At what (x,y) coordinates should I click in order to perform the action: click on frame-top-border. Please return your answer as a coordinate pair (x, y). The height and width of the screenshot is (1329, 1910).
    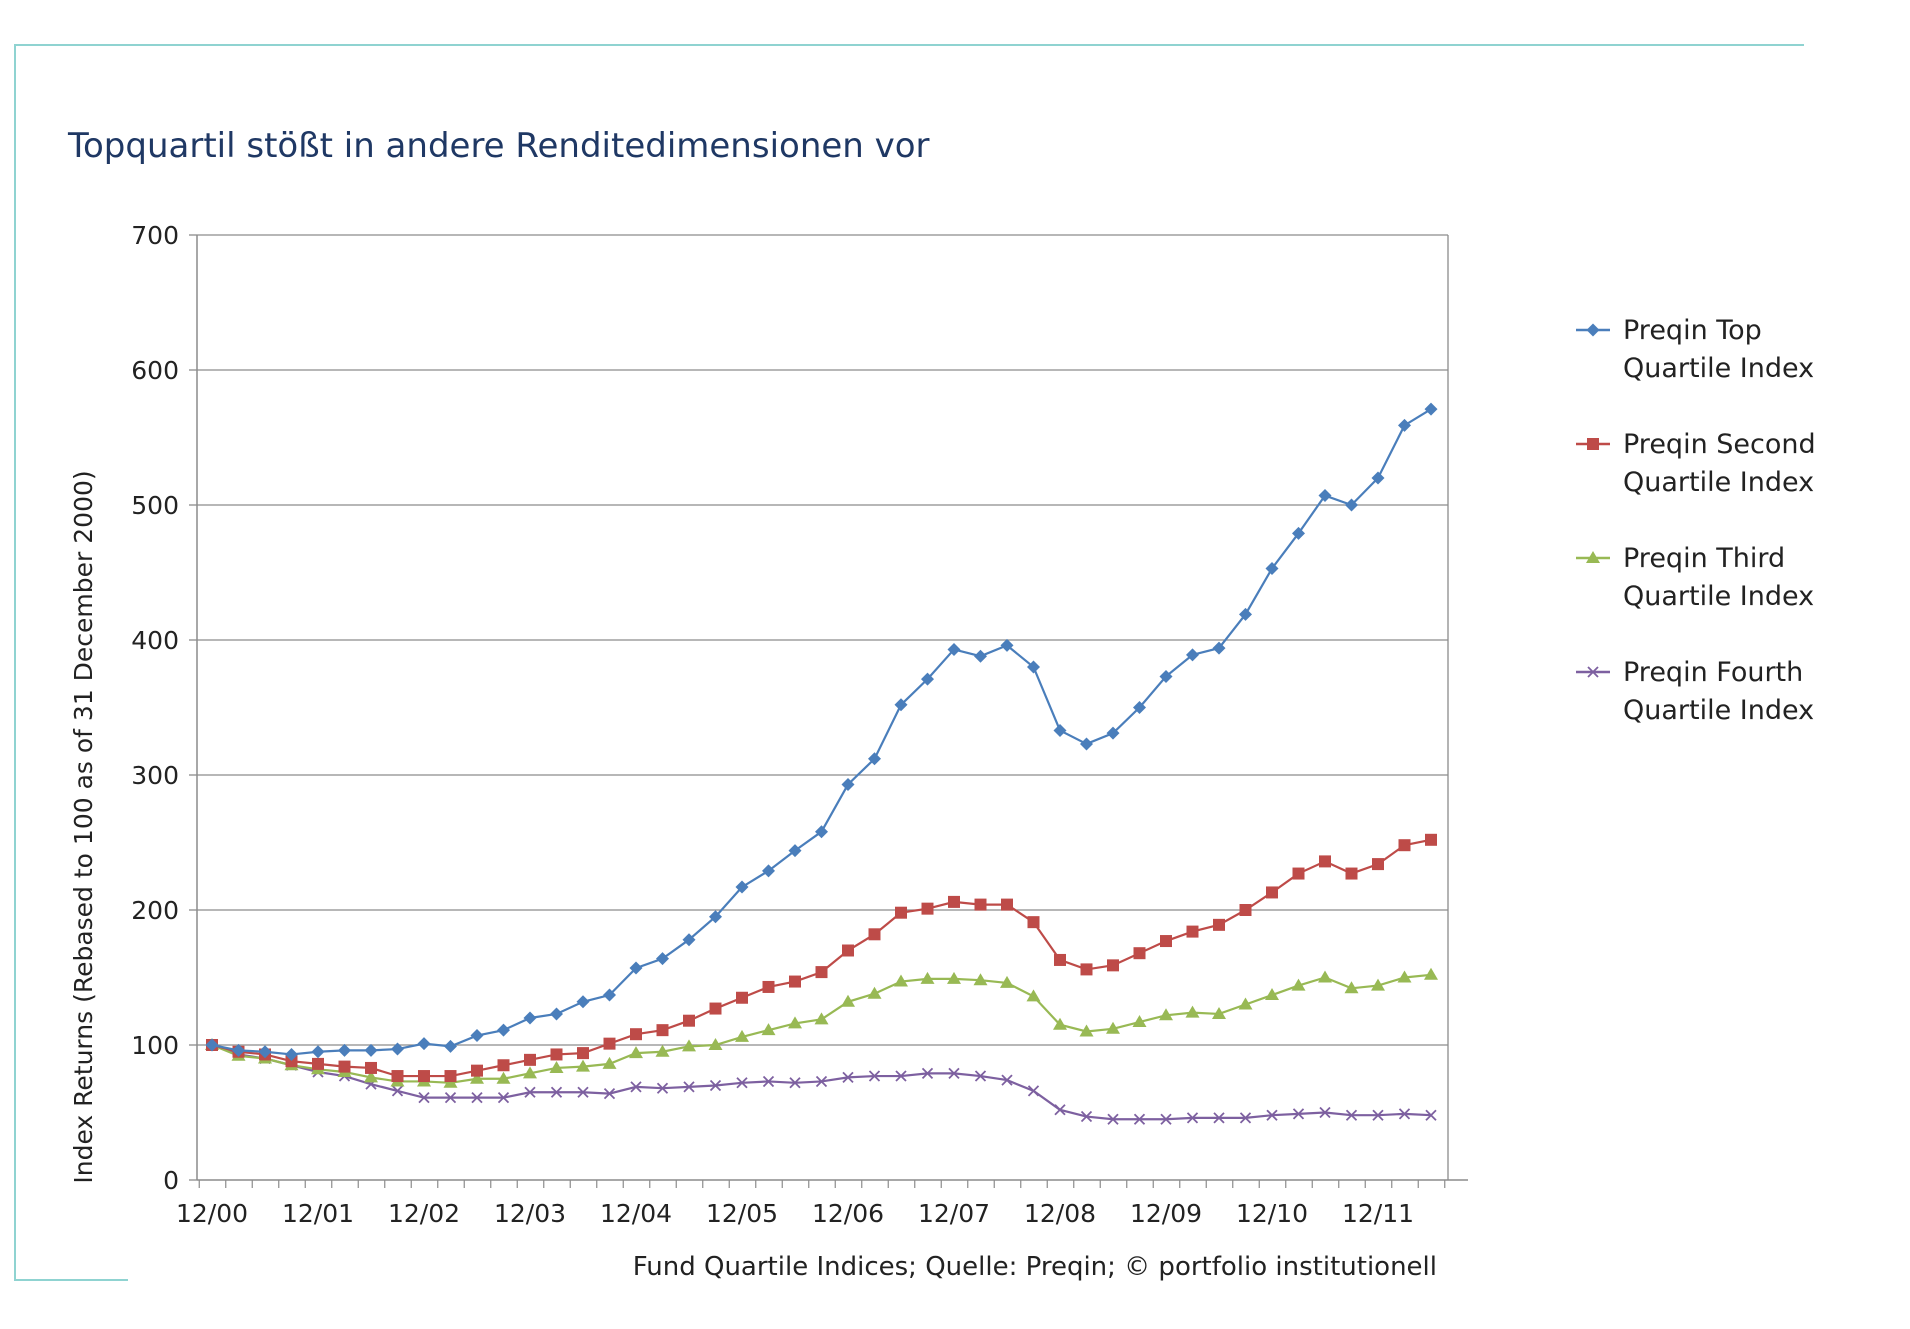
    Looking at the image, I should click on (909, 45).